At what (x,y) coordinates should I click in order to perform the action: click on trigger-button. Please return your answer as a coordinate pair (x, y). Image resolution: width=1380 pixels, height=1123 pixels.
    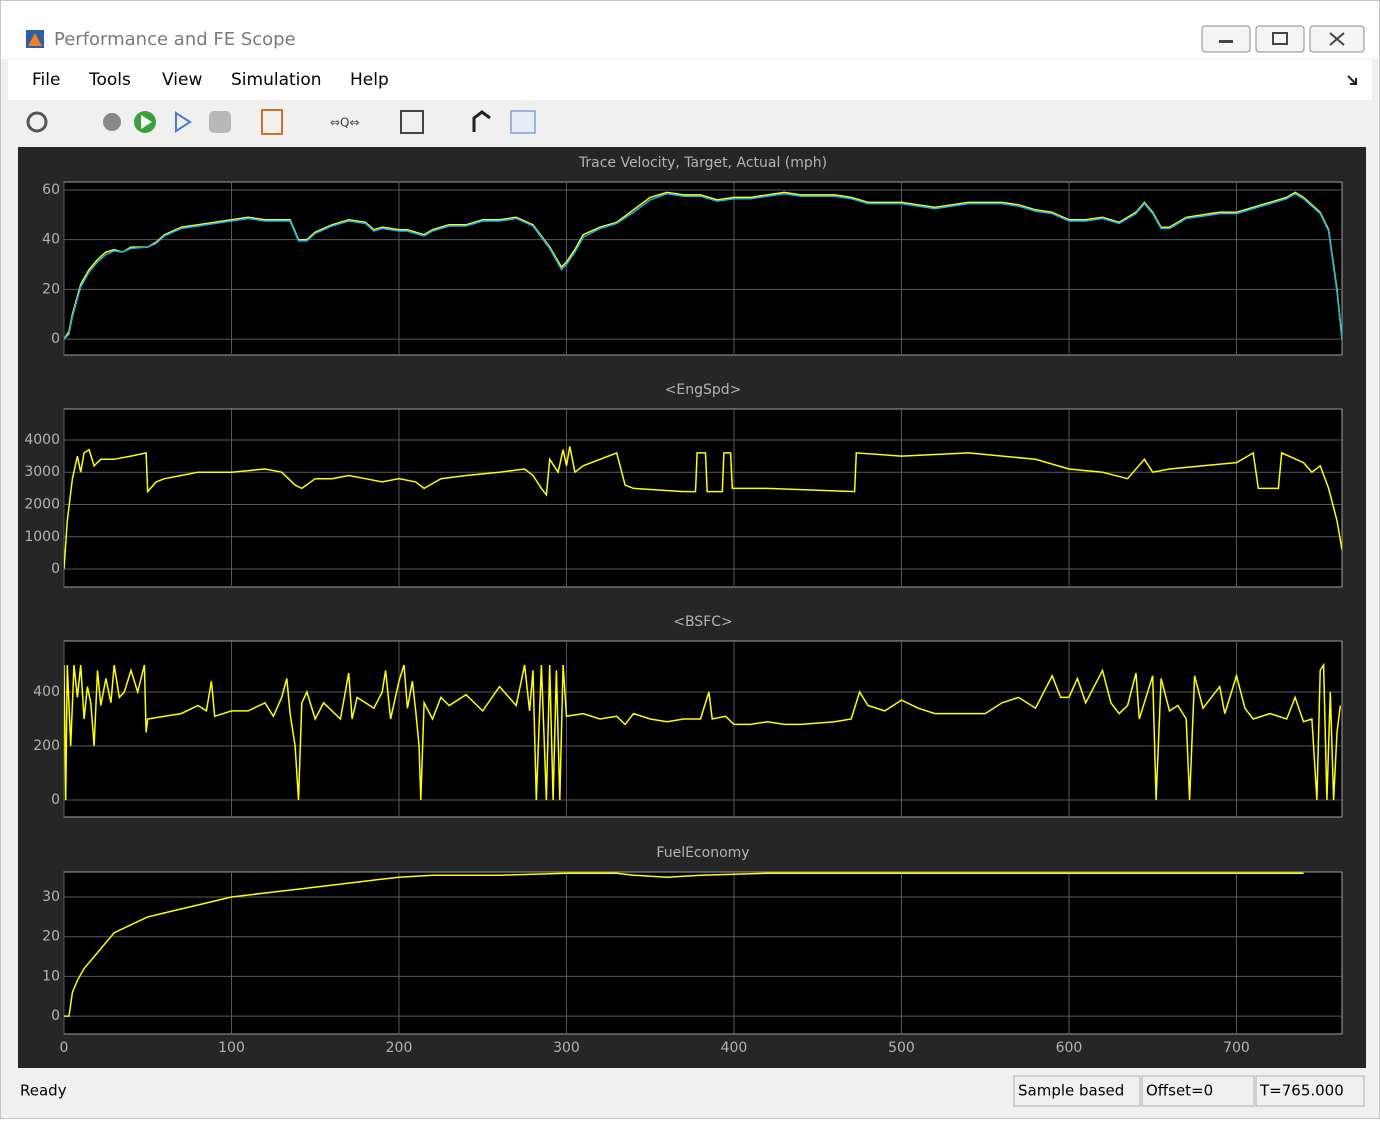
    Looking at the image, I should click on (481, 121).